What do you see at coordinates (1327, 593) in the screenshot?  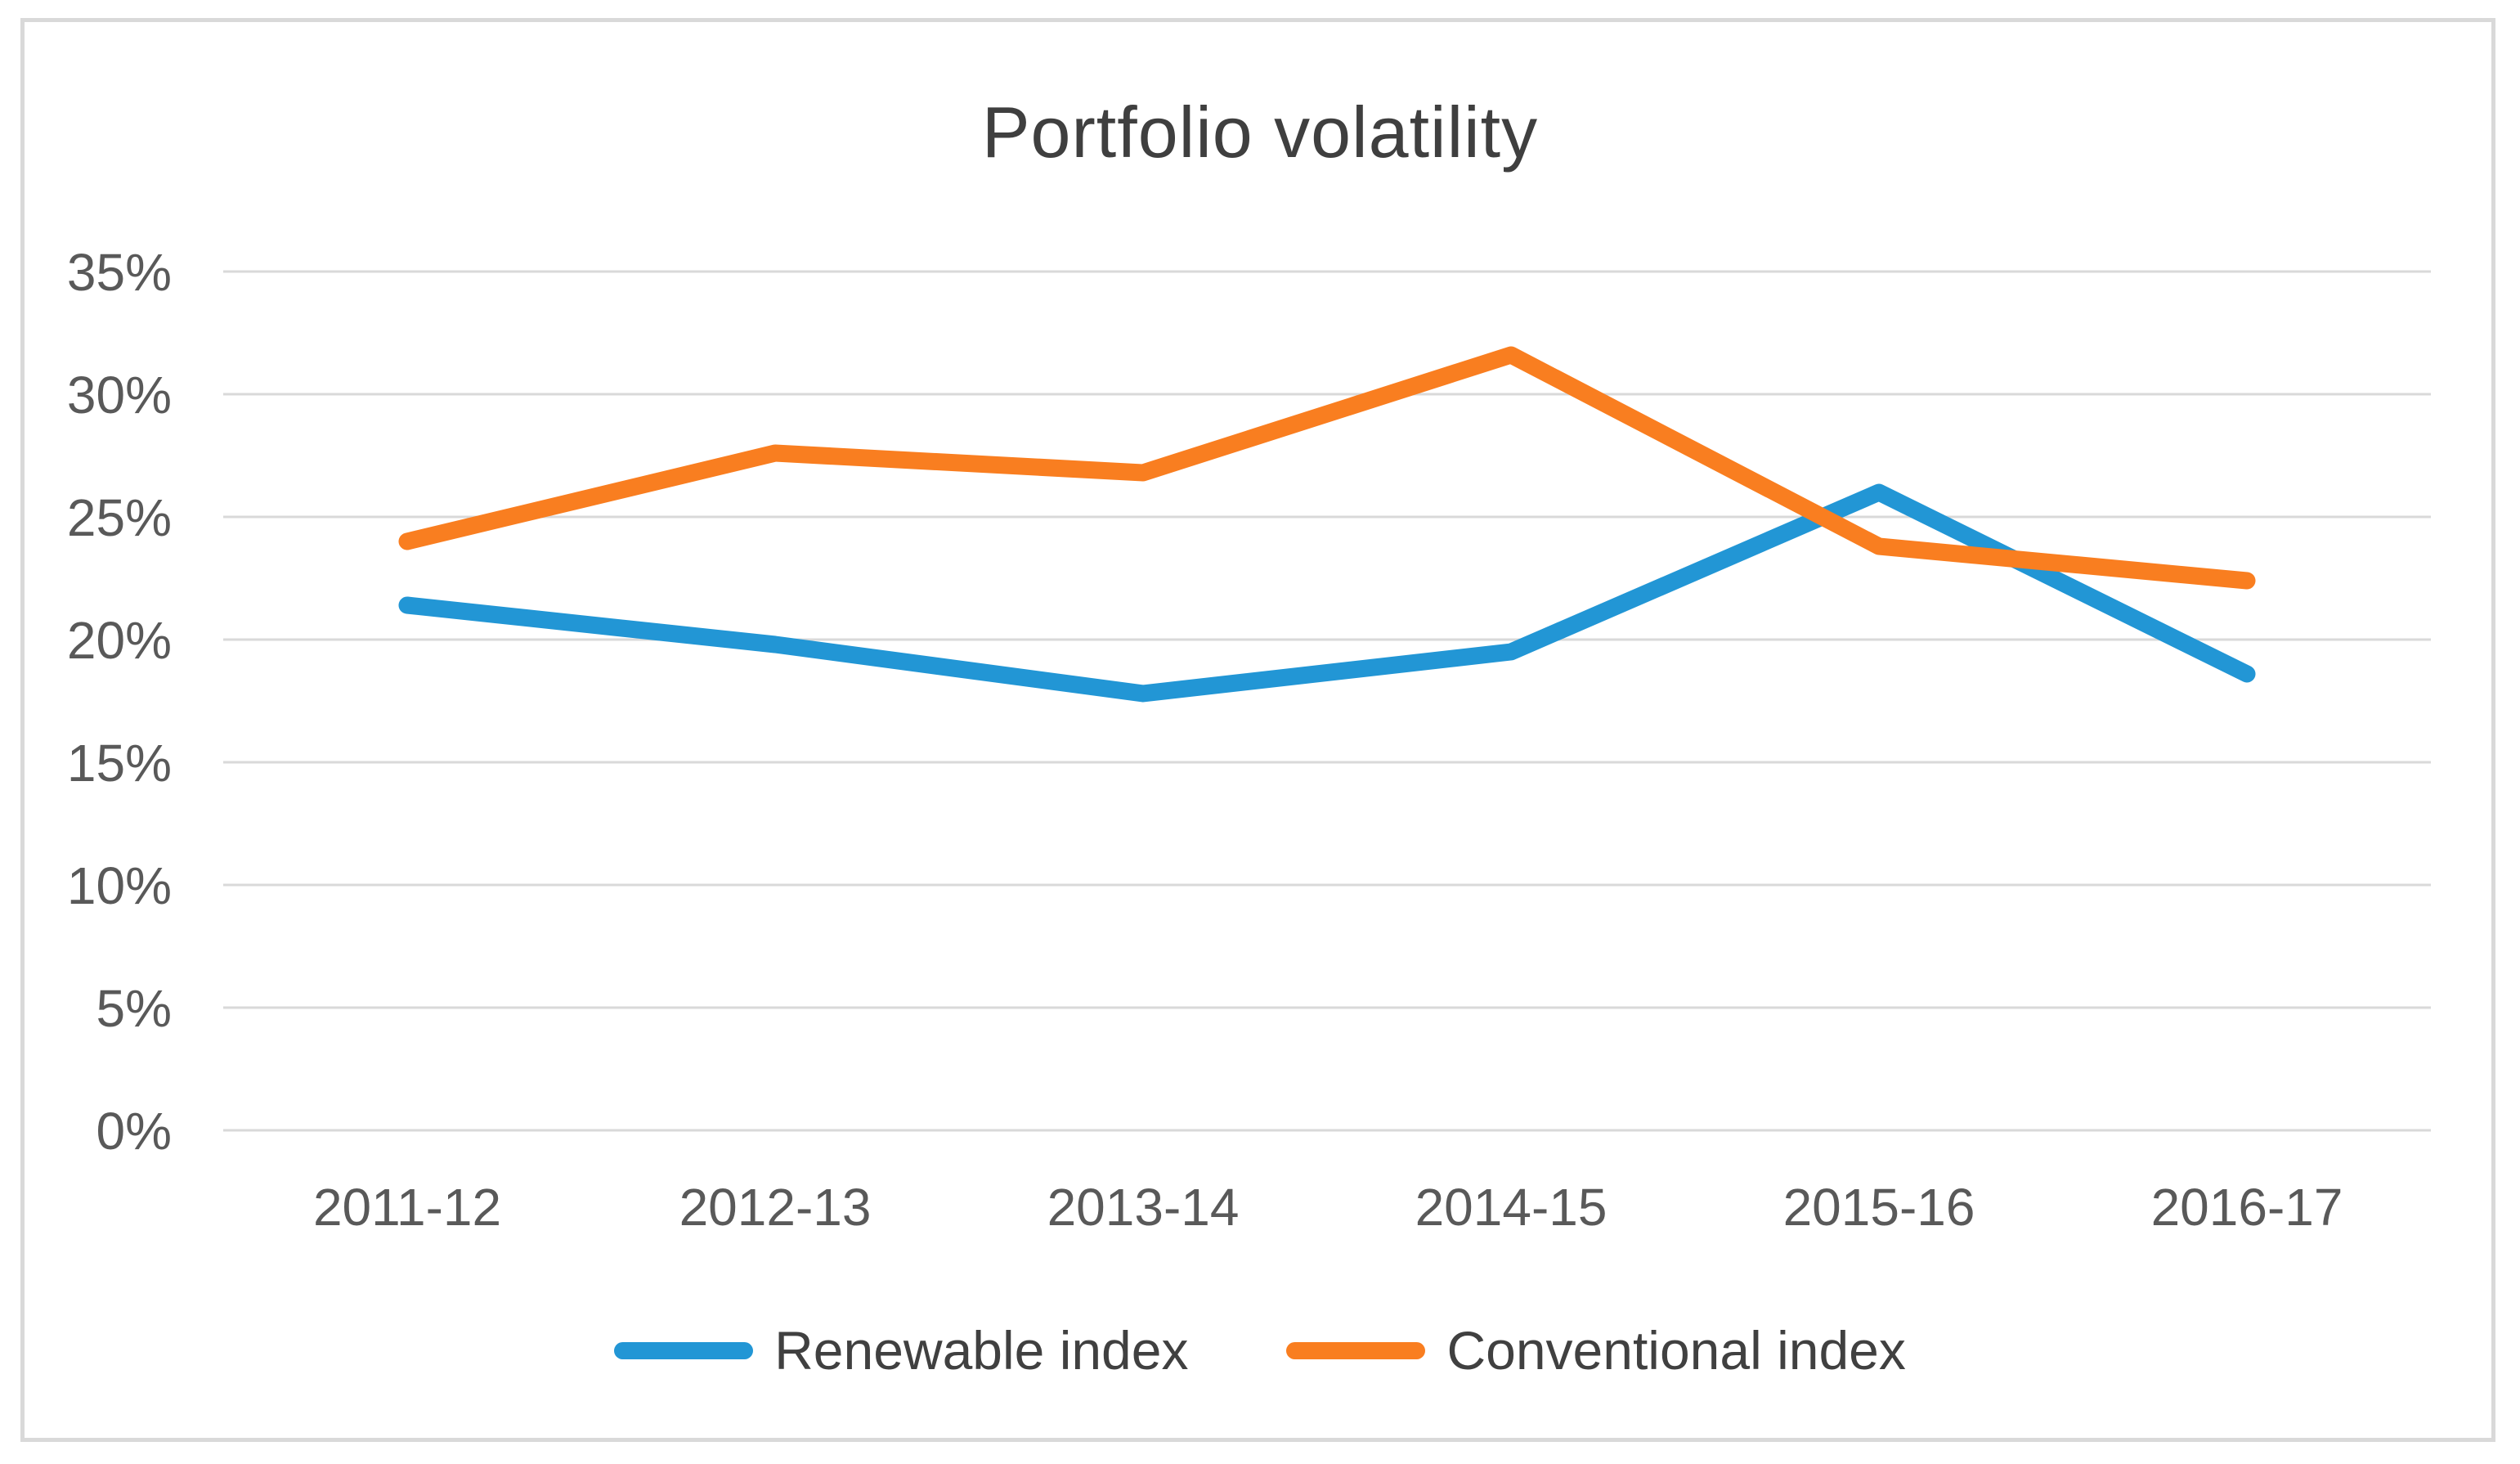 I see `series-line-renewable-index` at bounding box center [1327, 593].